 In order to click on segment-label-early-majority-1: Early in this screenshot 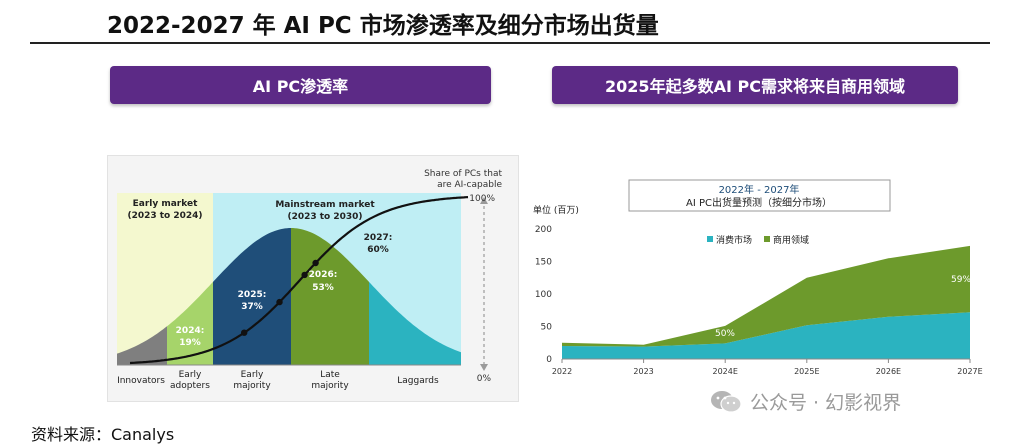, I will do `click(252, 375)`.